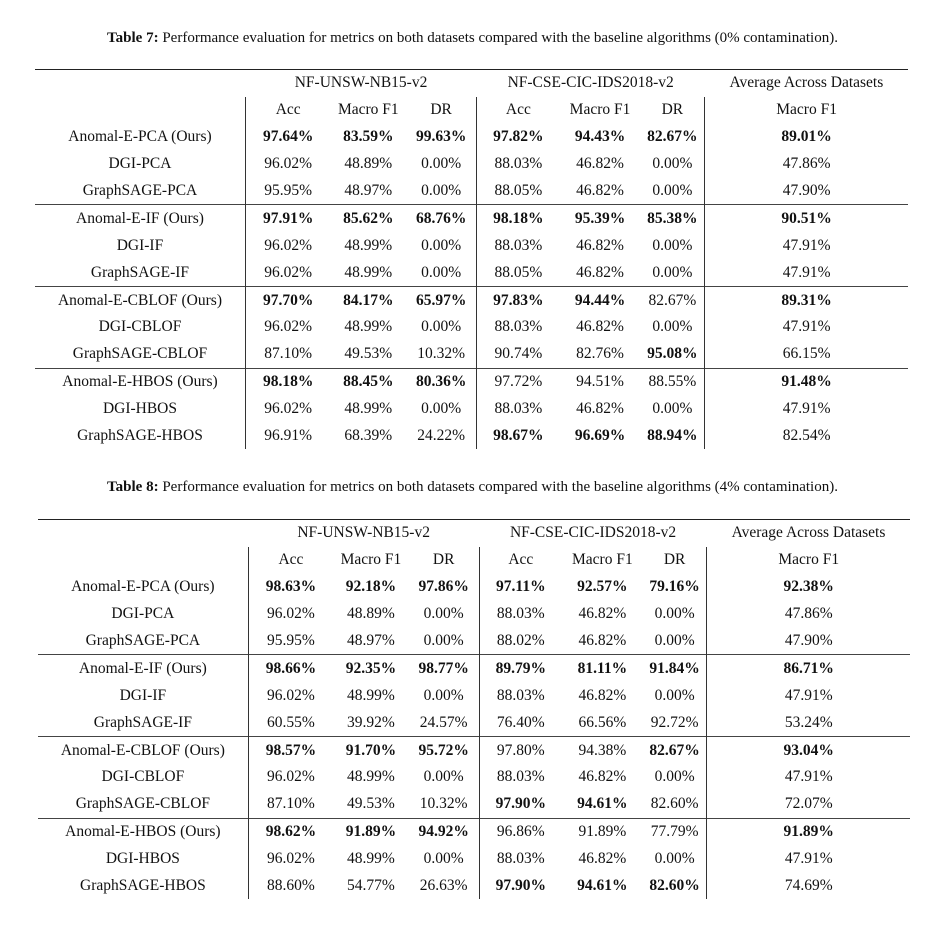 The height and width of the screenshot is (934, 945). I want to click on metric-cell: 47.86%, so click(806, 164).